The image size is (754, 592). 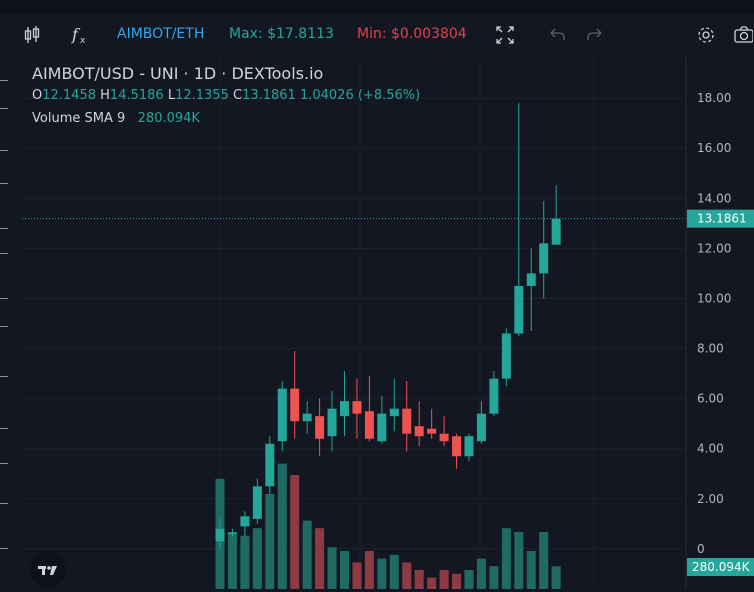 I want to click on tradingview-icon, so click(x=47, y=570).